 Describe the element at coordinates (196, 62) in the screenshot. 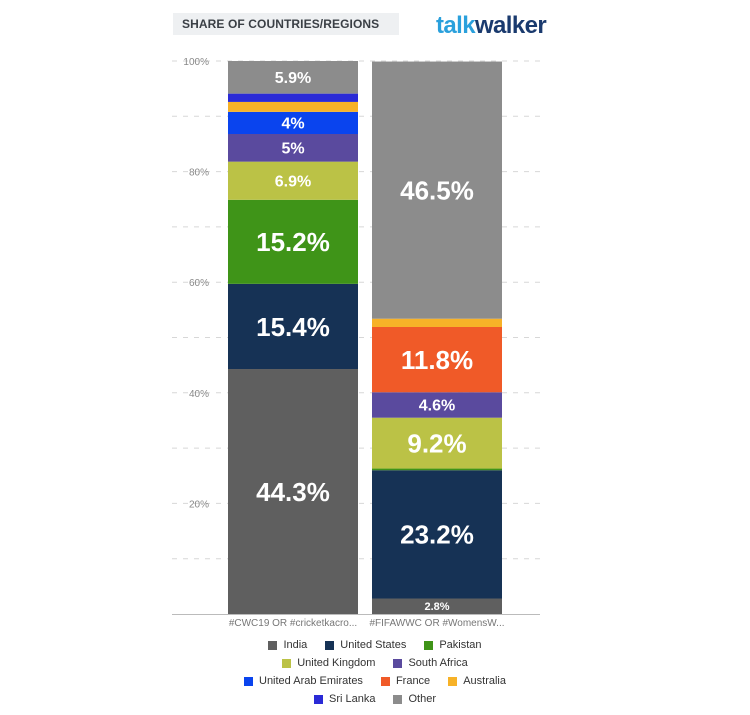

I see `y-tick-label: 100%` at that location.